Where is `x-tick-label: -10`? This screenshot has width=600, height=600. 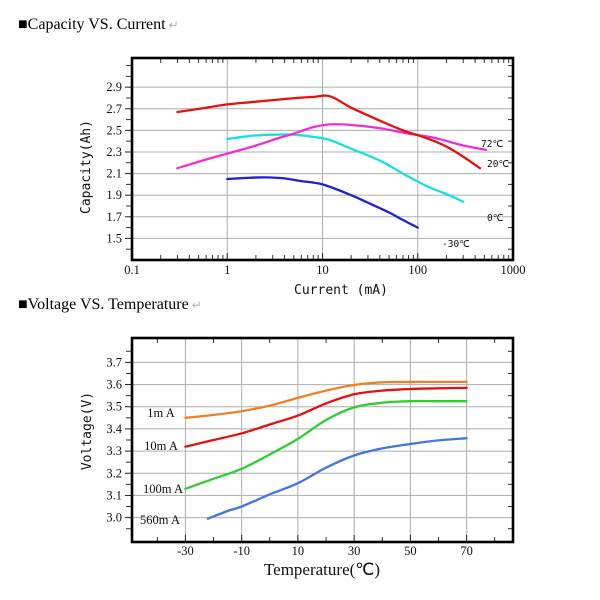 x-tick-label: -10 is located at coordinates (241, 551).